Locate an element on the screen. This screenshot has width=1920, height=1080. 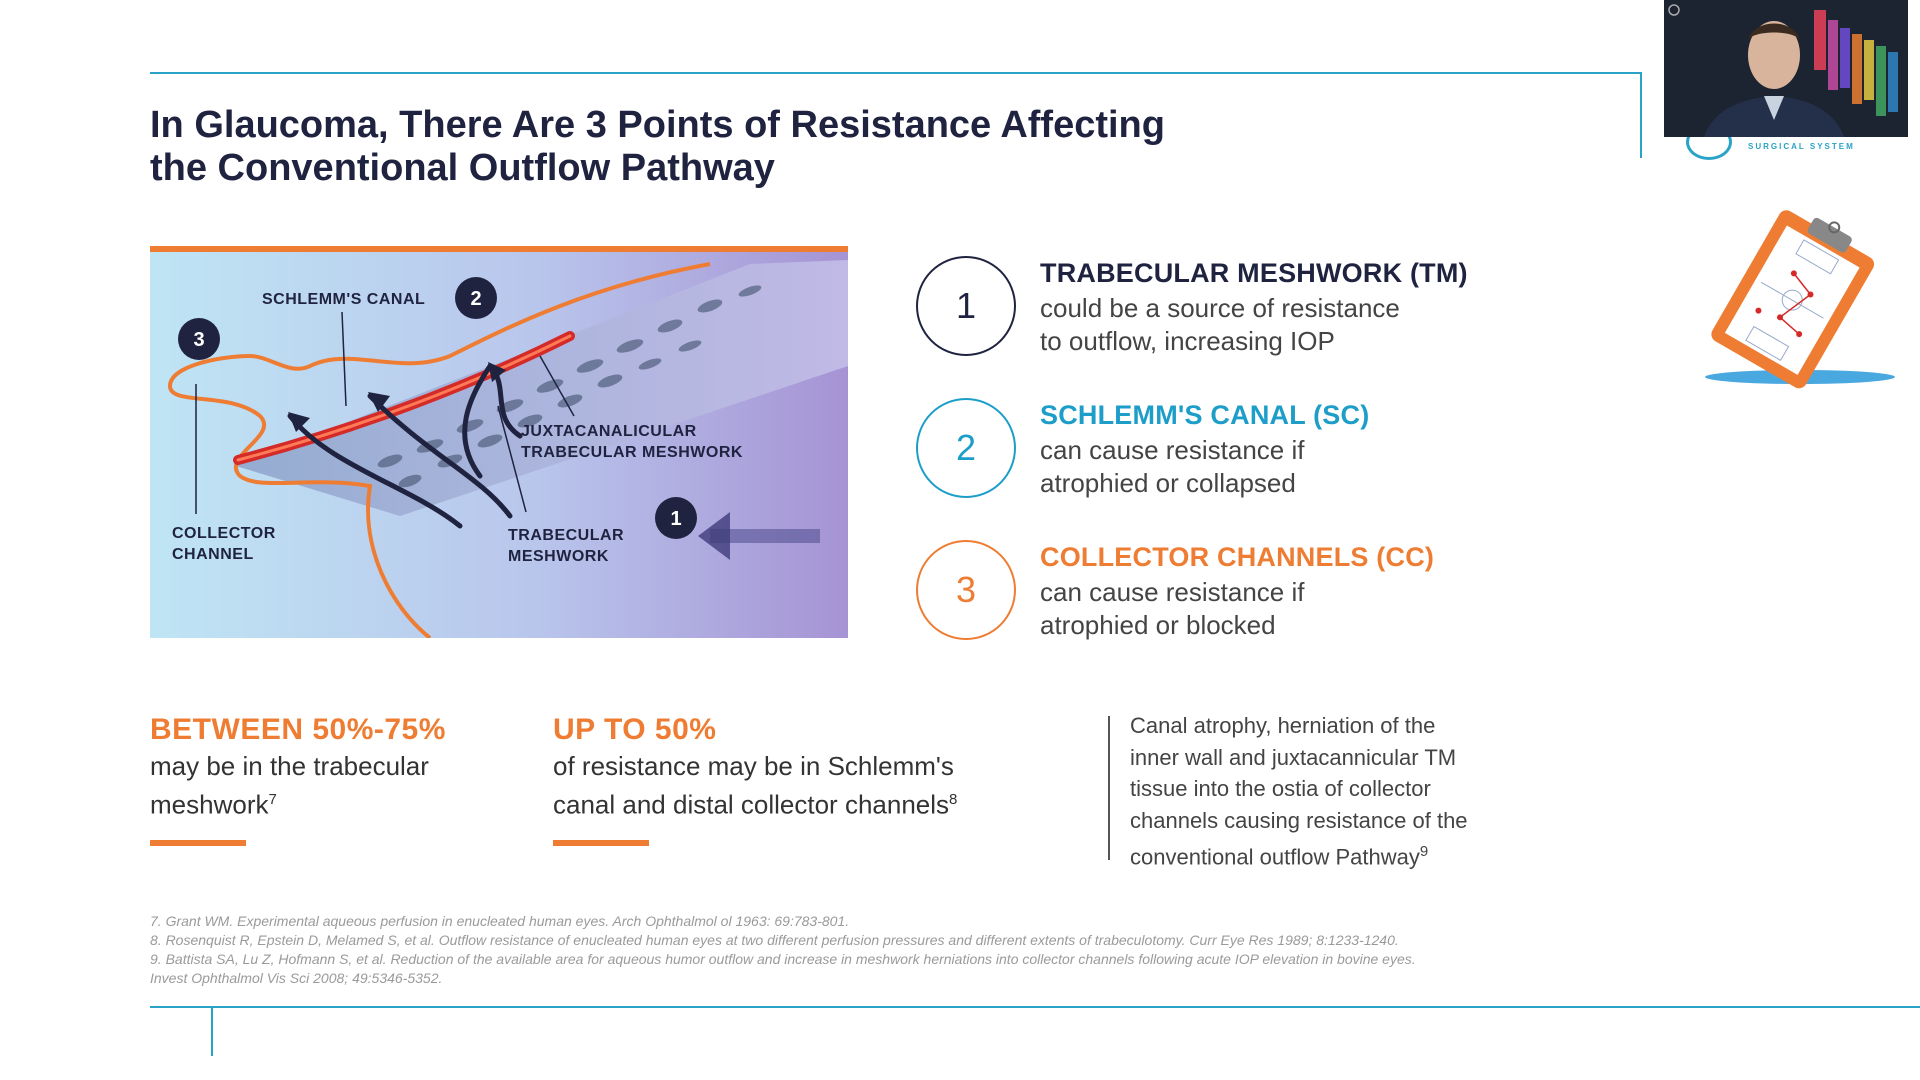
label-juxta-line1: JUXTACANALICULAR is located at coordinates (609, 431).